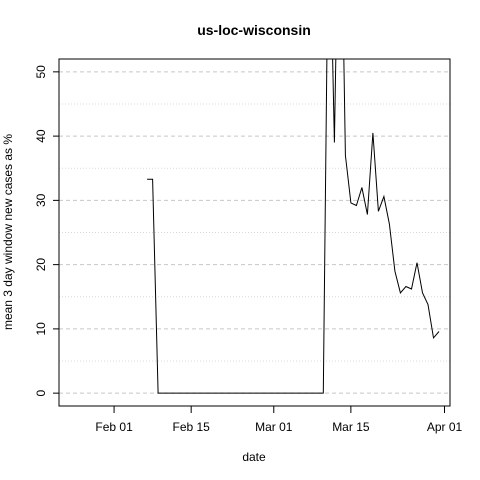 The width and height of the screenshot is (480, 480). I want to click on x-tick-label: Feb 01, so click(114, 427).